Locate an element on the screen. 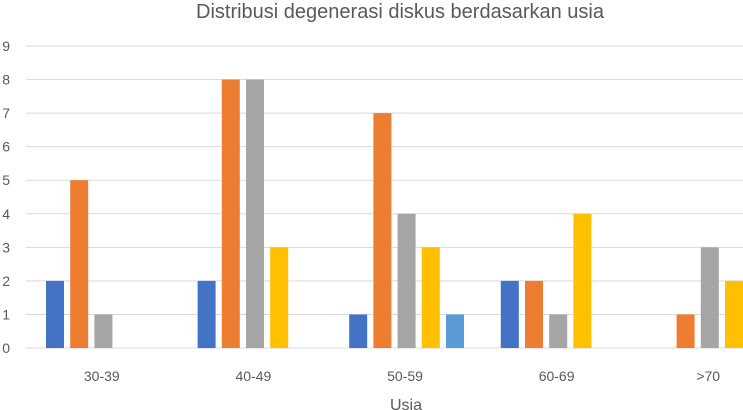 The width and height of the screenshot is (743, 410). y-tick-label: 1 is located at coordinates (6, 314).